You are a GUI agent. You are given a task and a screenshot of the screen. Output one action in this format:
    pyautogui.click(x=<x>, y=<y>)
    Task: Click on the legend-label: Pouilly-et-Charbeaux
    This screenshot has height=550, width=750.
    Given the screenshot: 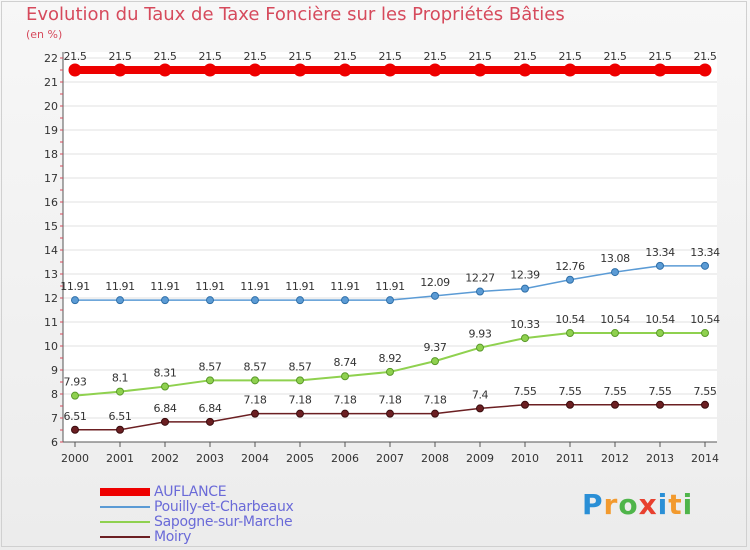 What is the action you would take?
    pyautogui.click(x=224, y=506)
    